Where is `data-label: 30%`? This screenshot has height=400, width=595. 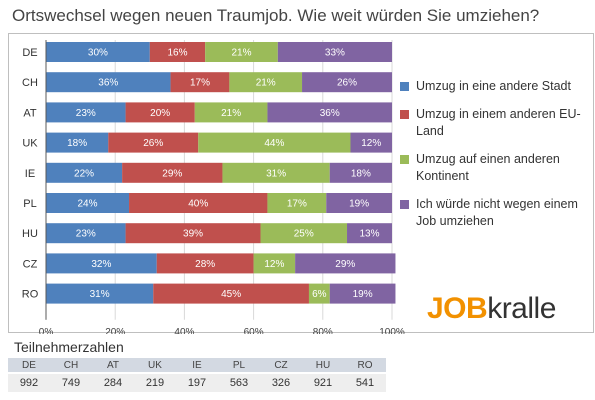 data-label: 30% is located at coordinates (98, 53).